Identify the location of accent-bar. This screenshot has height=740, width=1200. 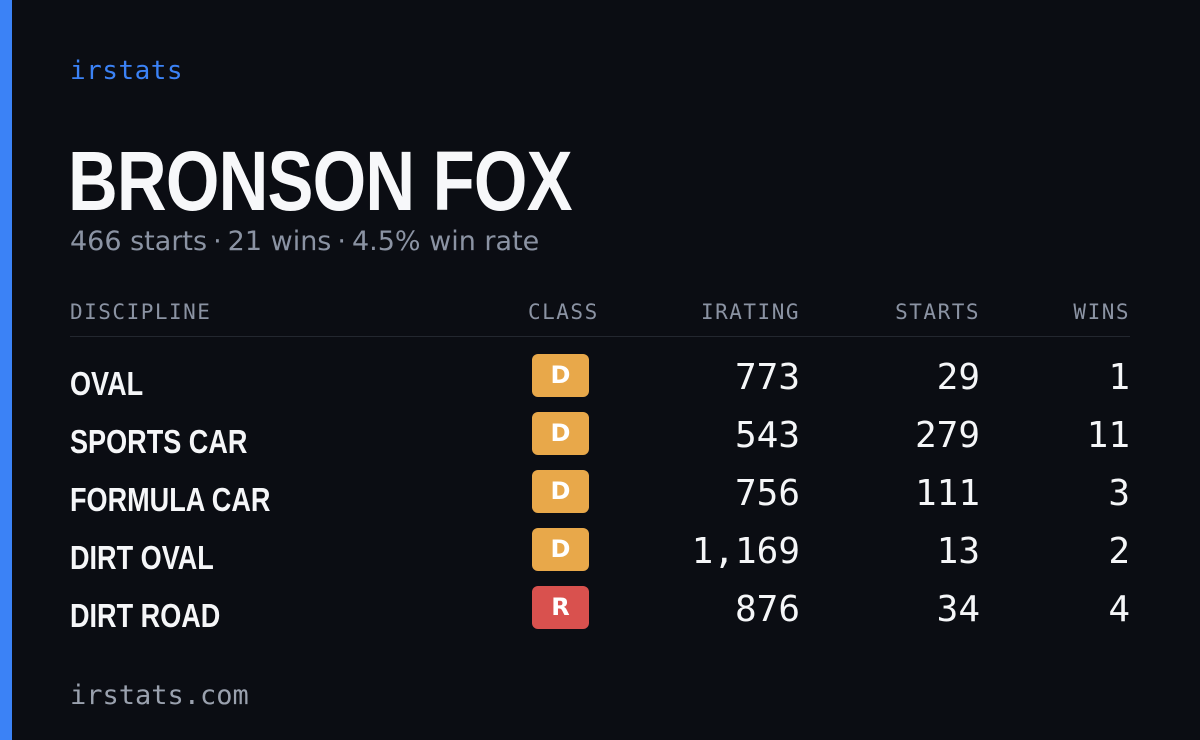
(6, 370).